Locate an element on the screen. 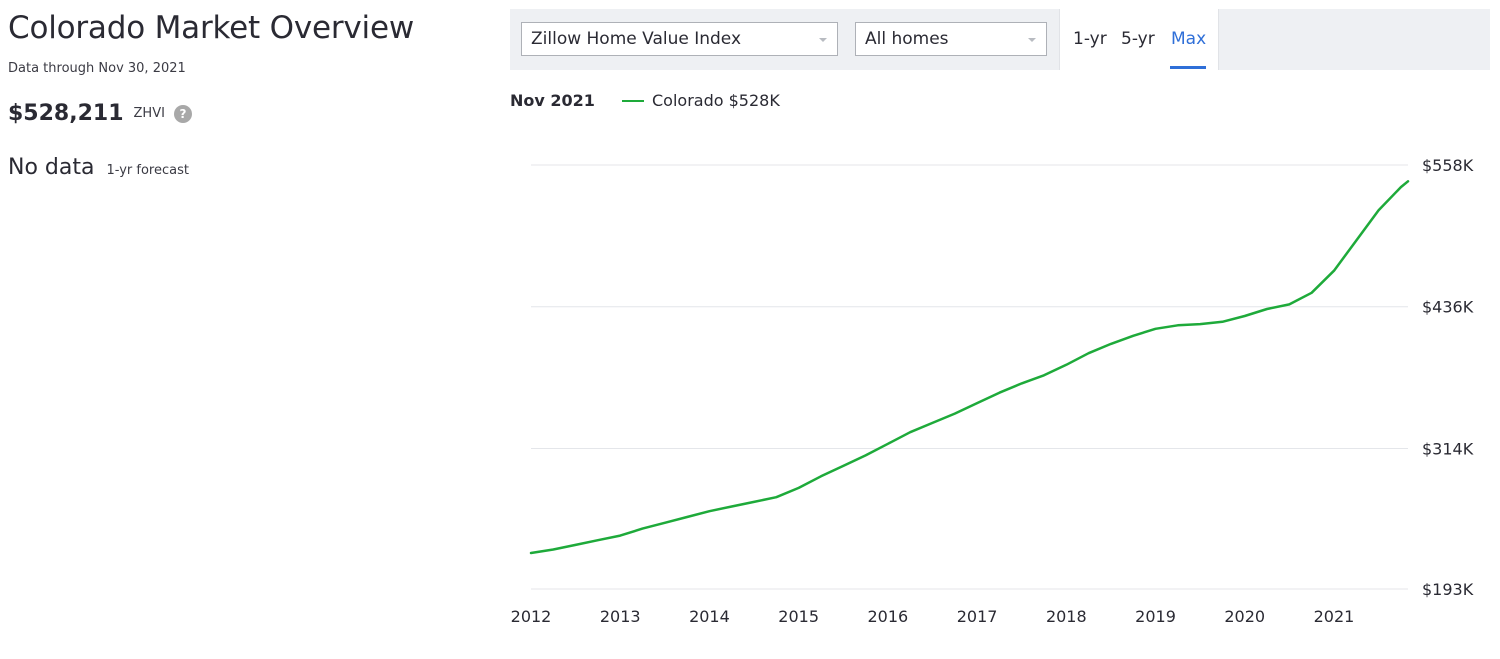 The height and width of the screenshot is (659, 1500). zhvi-value: $528,211 is located at coordinates (66, 113).